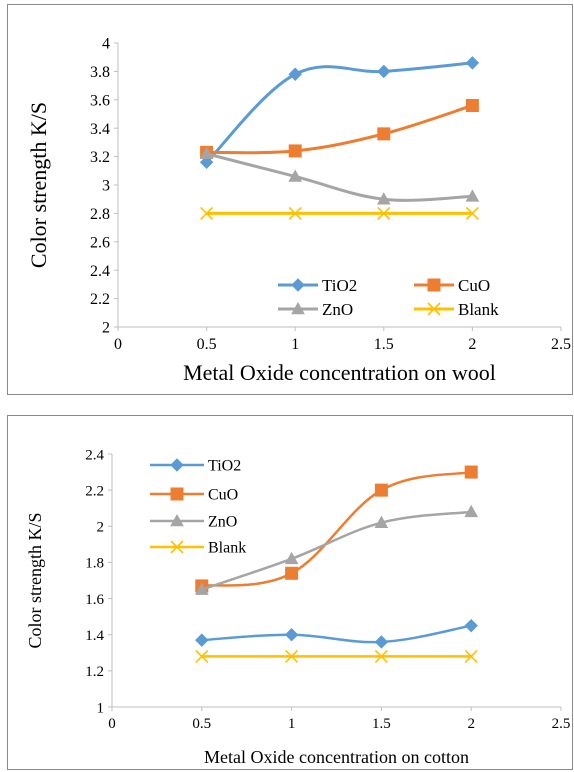 This screenshot has height=772, width=574. I want to click on y-tick-label: 1.6, so click(94, 600).